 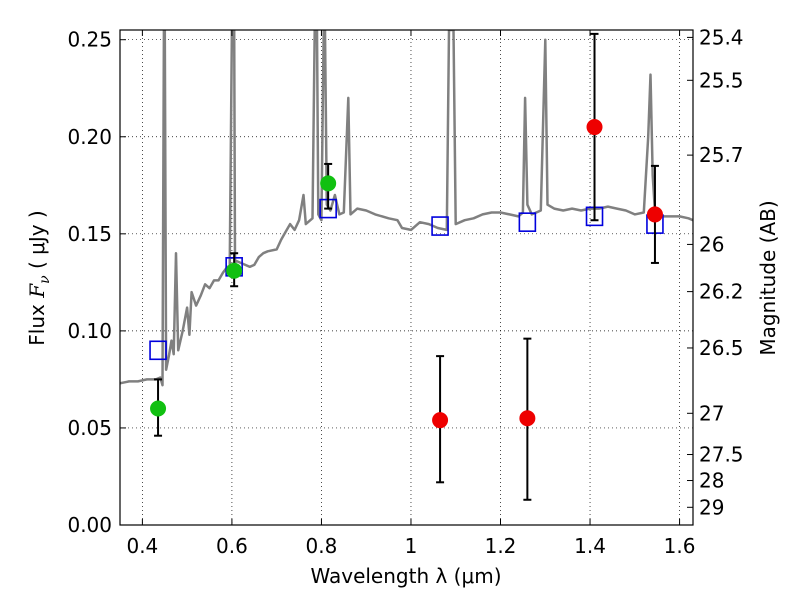 I want to click on y-axis-label-symbol: F, so click(x=37, y=291).